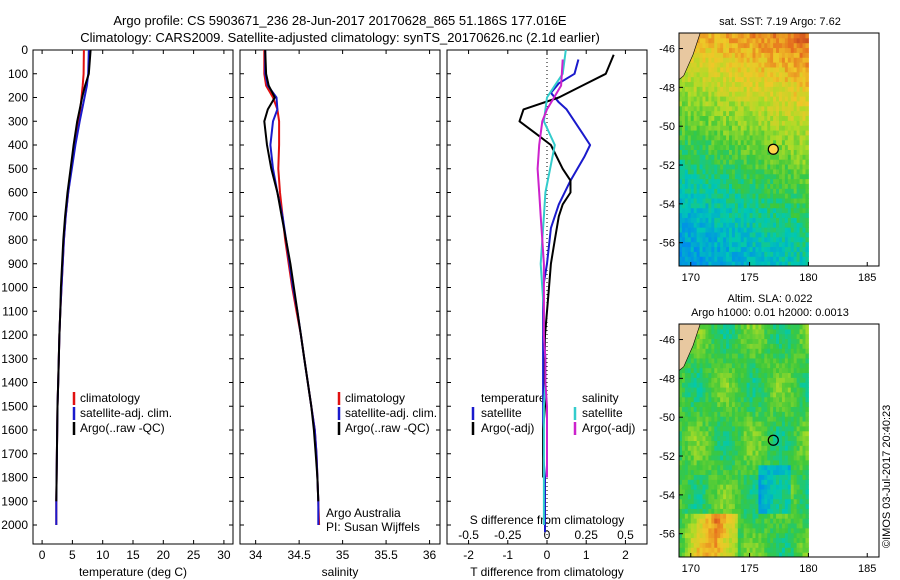 Image resolution: width=900 pixels, height=580 pixels. Describe the element at coordinates (667, 166) in the screenshot. I see `lat-tick-label: -52` at that location.